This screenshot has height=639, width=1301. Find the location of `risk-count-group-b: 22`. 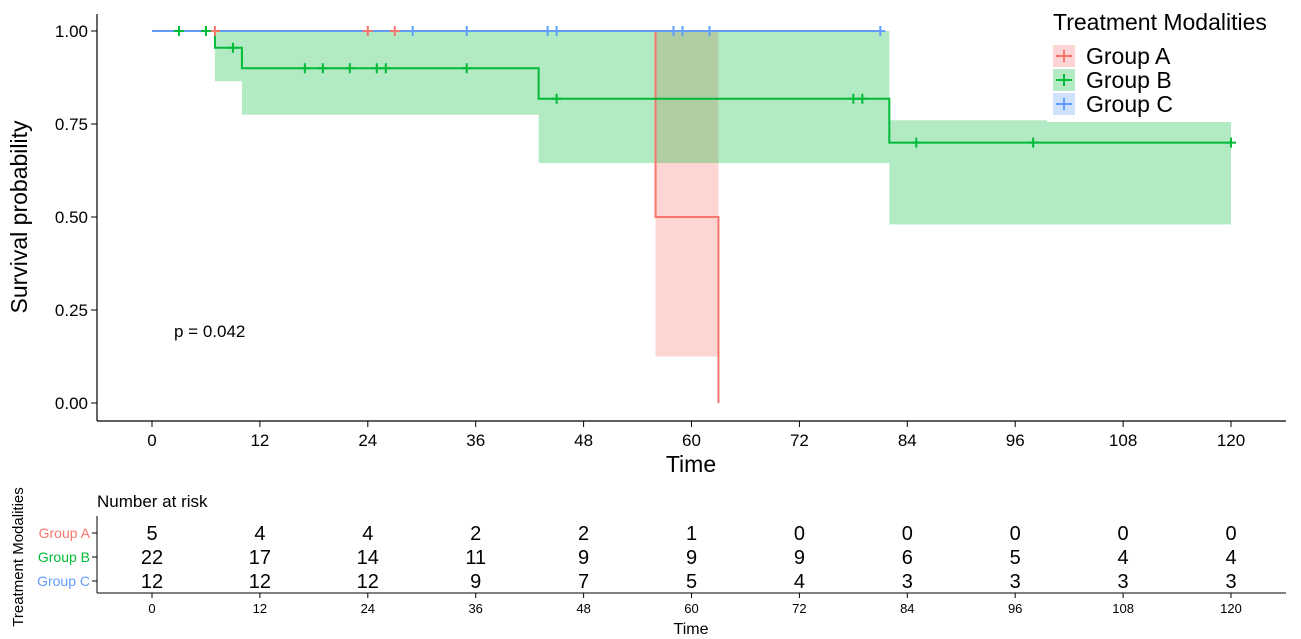

risk-count-group-b: 22 is located at coordinates (152, 558).